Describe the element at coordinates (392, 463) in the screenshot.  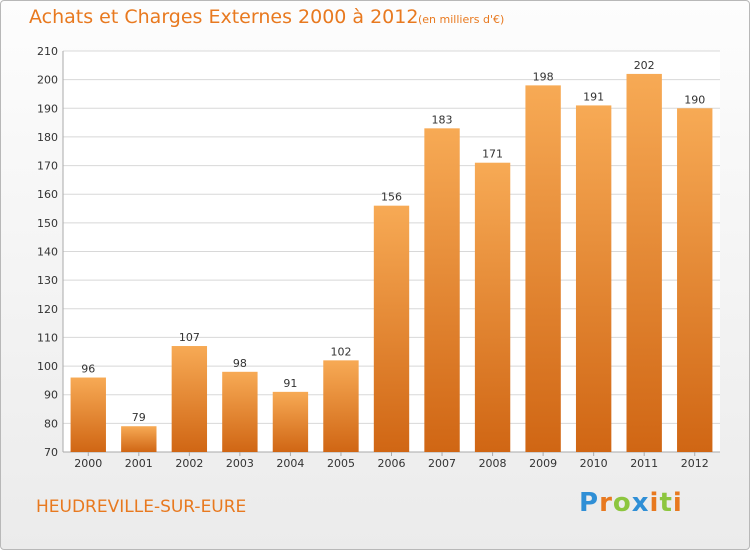
I see `x-tick-label-2006: 2006` at that location.